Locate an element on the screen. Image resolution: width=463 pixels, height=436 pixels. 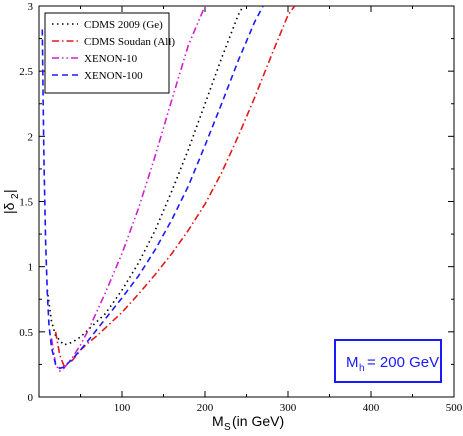
x-tick-label: 400 is located at coordinates (371, 408).